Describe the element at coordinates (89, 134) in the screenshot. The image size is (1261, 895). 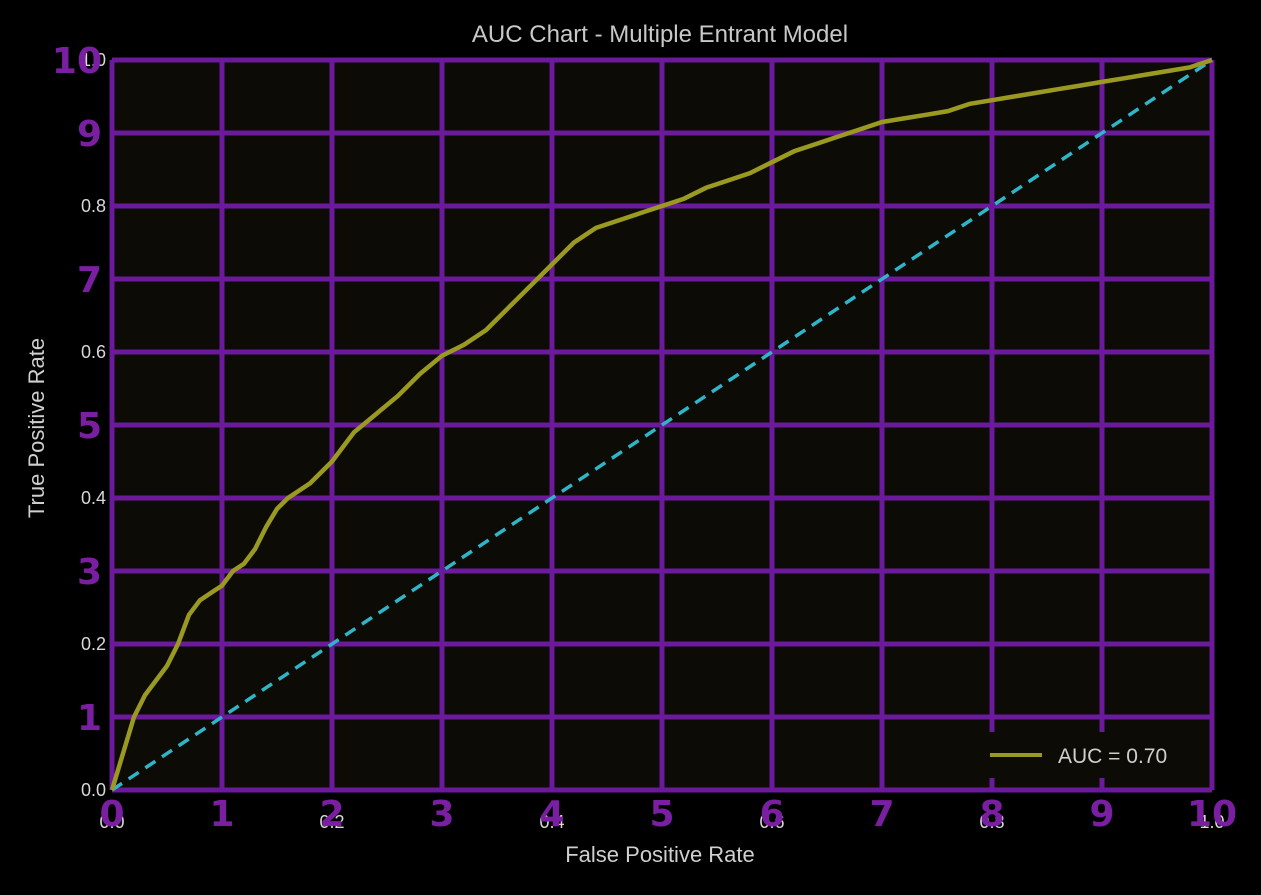
I see `y-overlay-tick-label: 9` at that location.